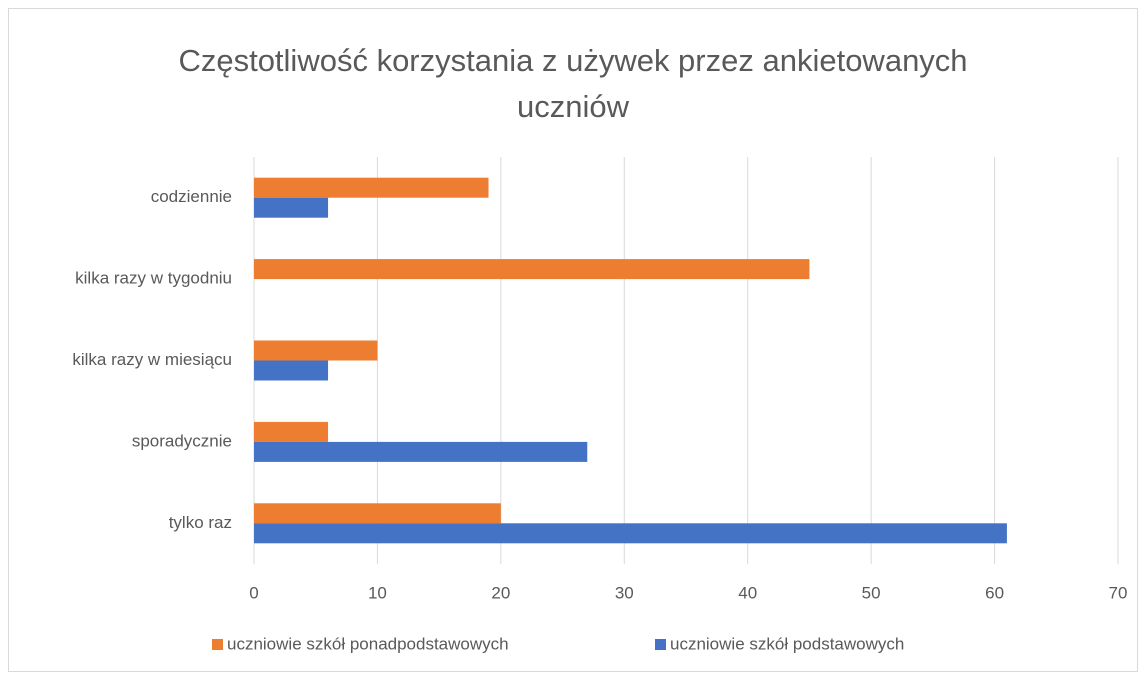  Describe the element at coordinates (368, 643) in the screenshot. I see `legend-label: uczniowie szkół ponadpodstawowych` at that location.